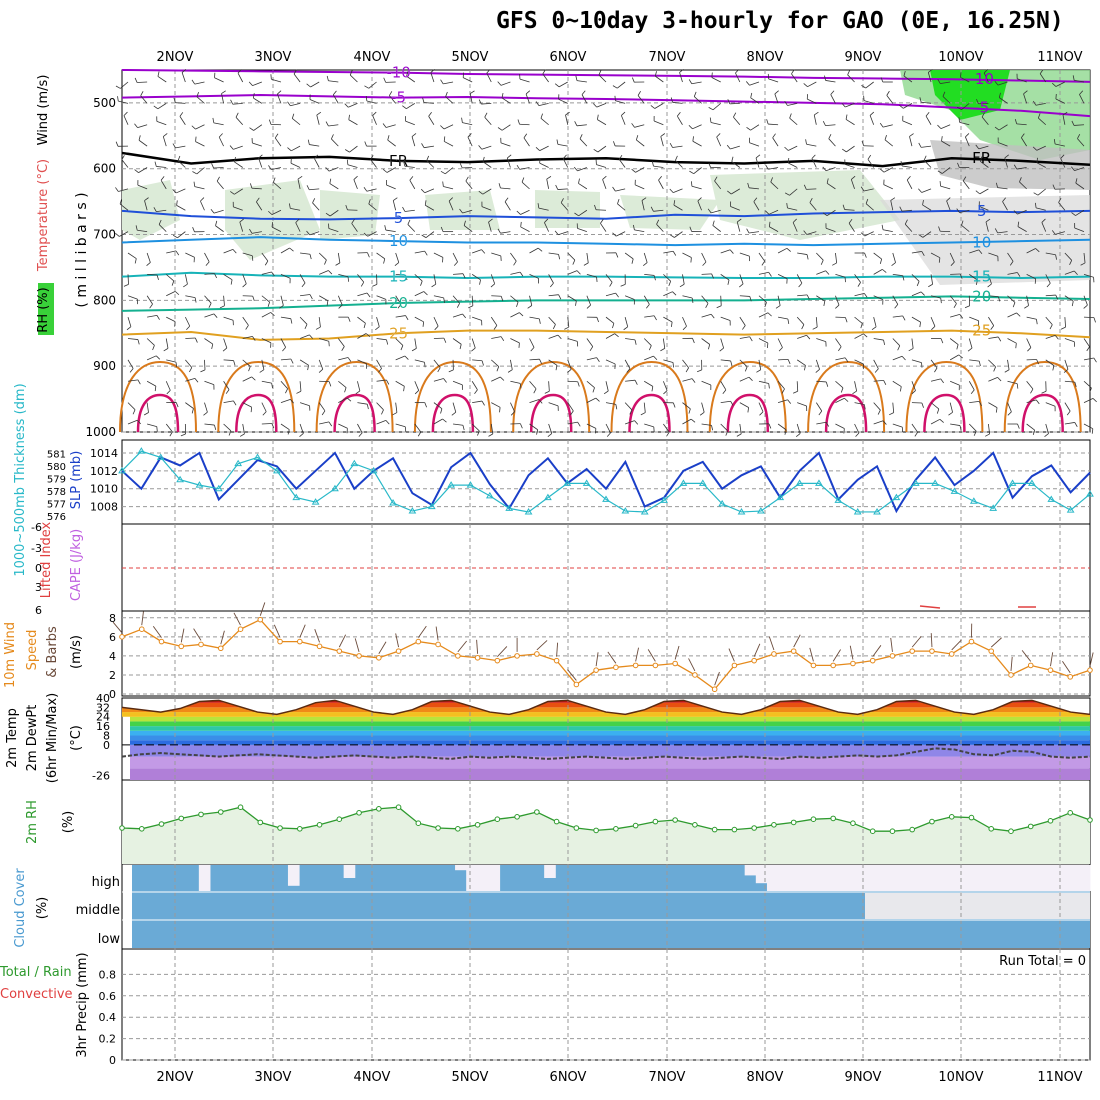 This screenshot has height=1100, width=1100. I want to click on precip-axis-label: 3hr Precip (mm), so click(82, 1004).